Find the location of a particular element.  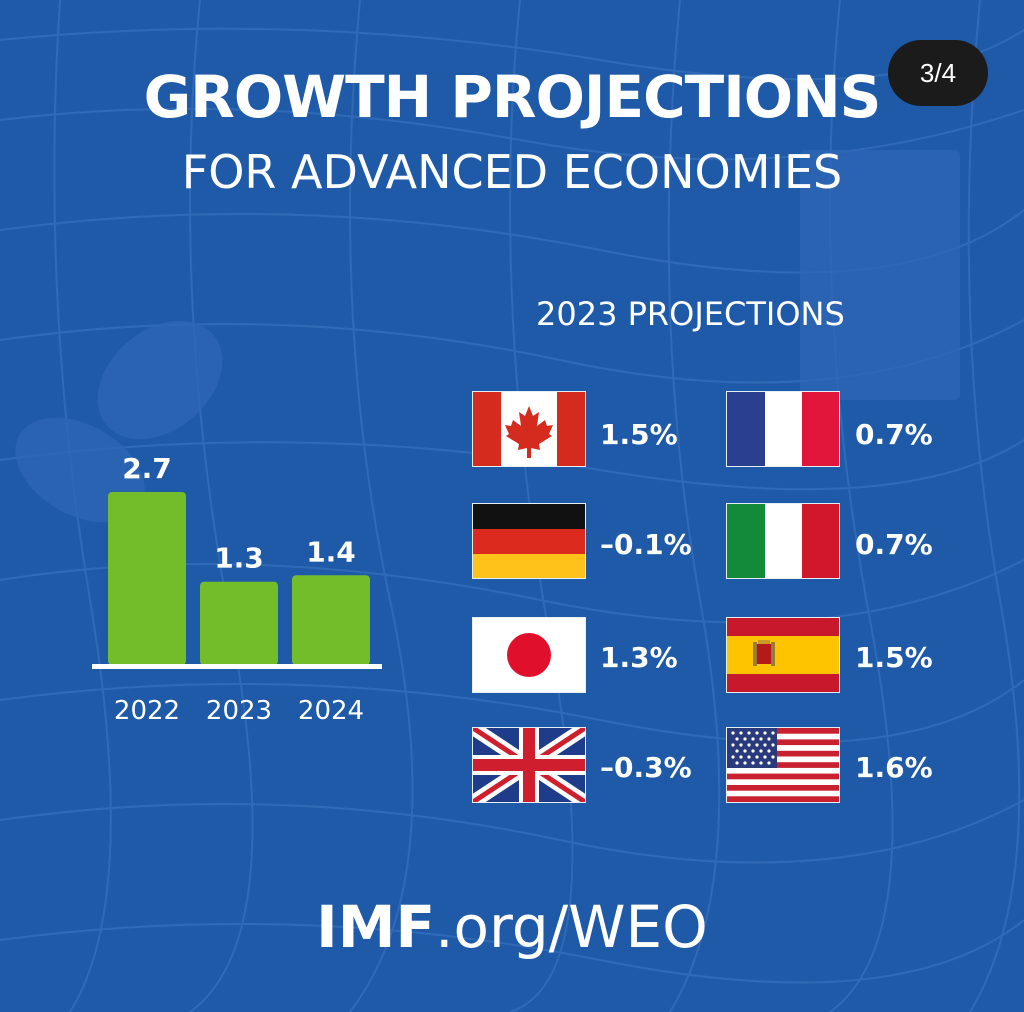

footer-link: IMF.org/WEO is located at coordinates (512, 927).